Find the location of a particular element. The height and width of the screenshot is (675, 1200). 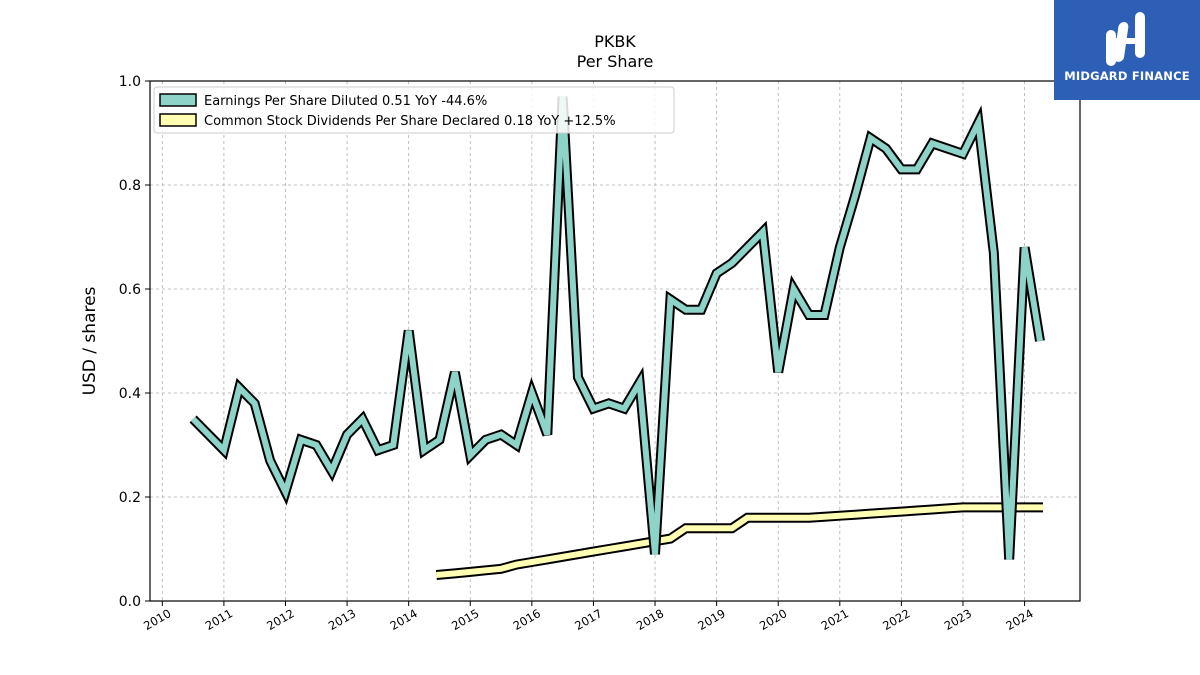

legend-swatch-eps is located at coordinates (178, 100).